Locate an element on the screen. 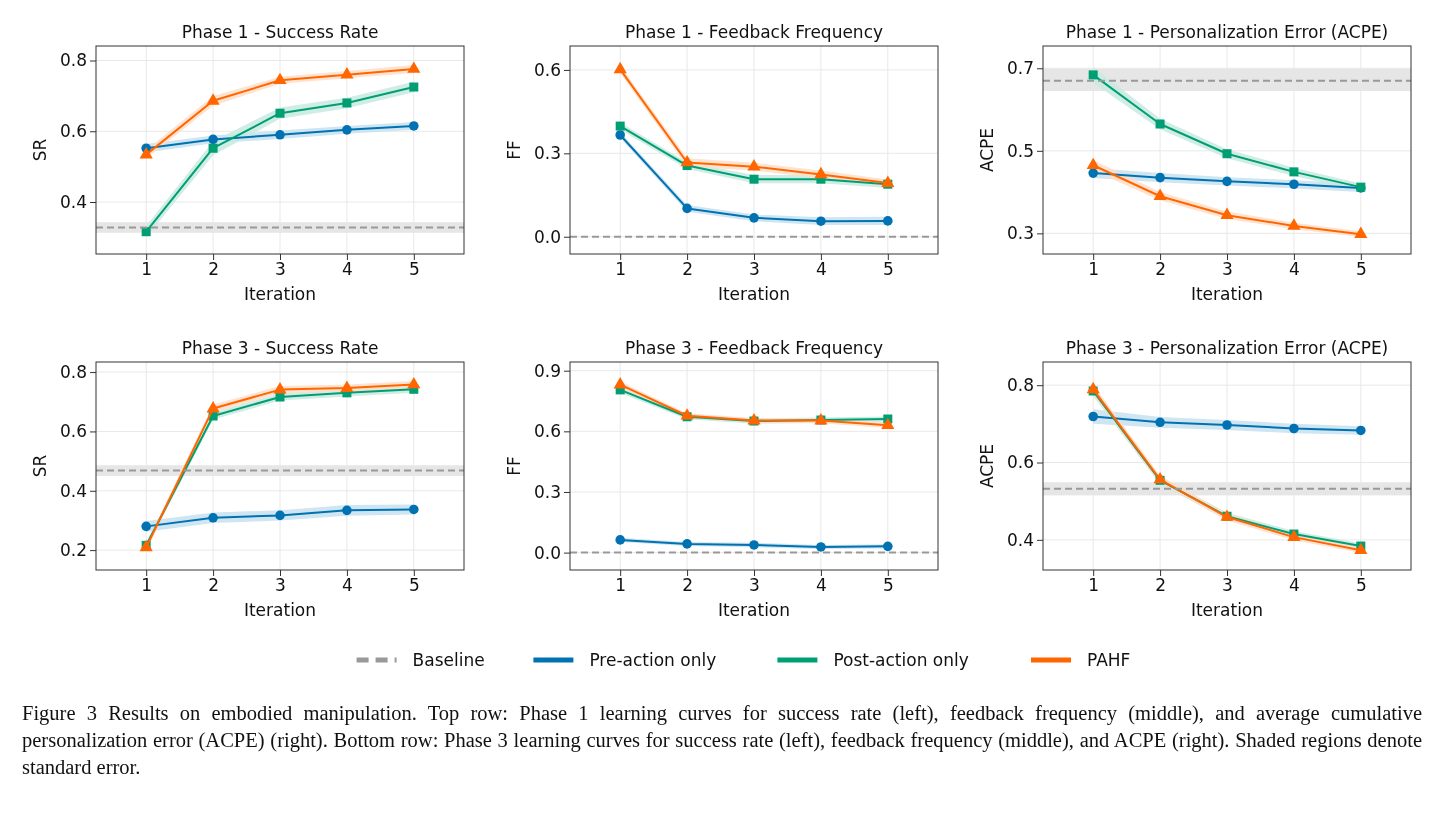  legend-label: PAHF is located at coordinates (1109, 660).